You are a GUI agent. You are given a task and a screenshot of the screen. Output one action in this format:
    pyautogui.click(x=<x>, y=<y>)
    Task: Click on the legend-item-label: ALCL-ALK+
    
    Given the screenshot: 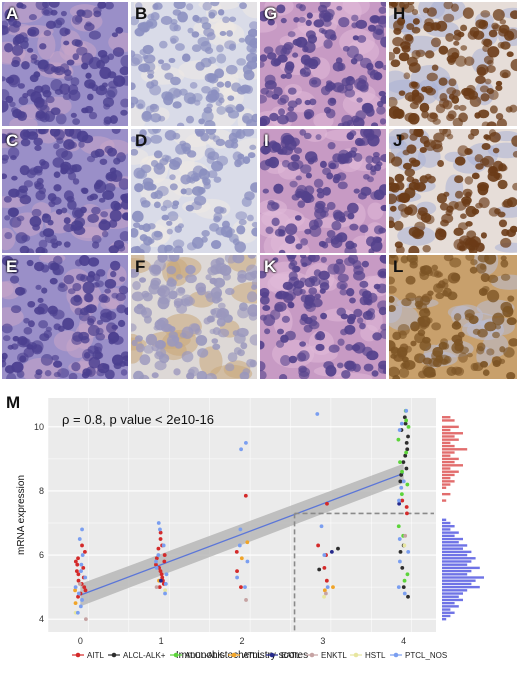 What is the action you would take?
    pyautogui.click(x=144, y=655)
    